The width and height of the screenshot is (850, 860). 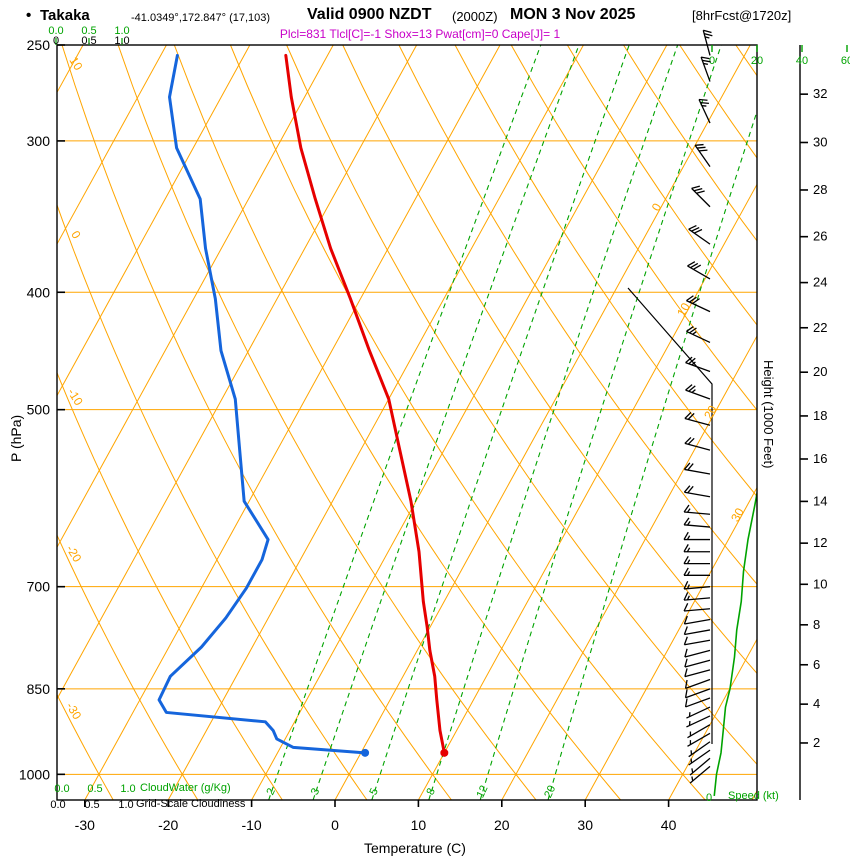 What do you see at coordinates (737, 514) in the screenshot?
I see `isotherm-label: 30` at bounding box center [737, 514].